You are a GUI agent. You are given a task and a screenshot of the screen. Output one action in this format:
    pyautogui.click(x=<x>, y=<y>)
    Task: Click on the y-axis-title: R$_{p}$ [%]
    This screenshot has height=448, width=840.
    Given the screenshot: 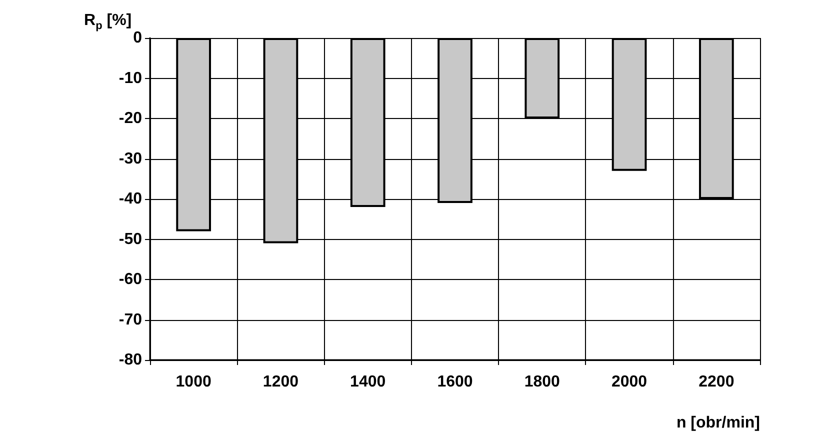 What is the action you would take?
    pyautogui.click(x=108, y=22)
    